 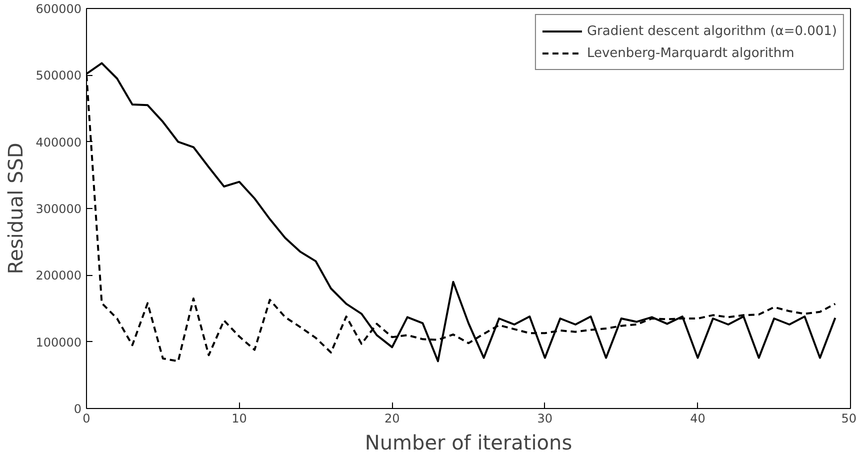 I want to click on y-tick-label: 500000, so click(x=59, y=75).